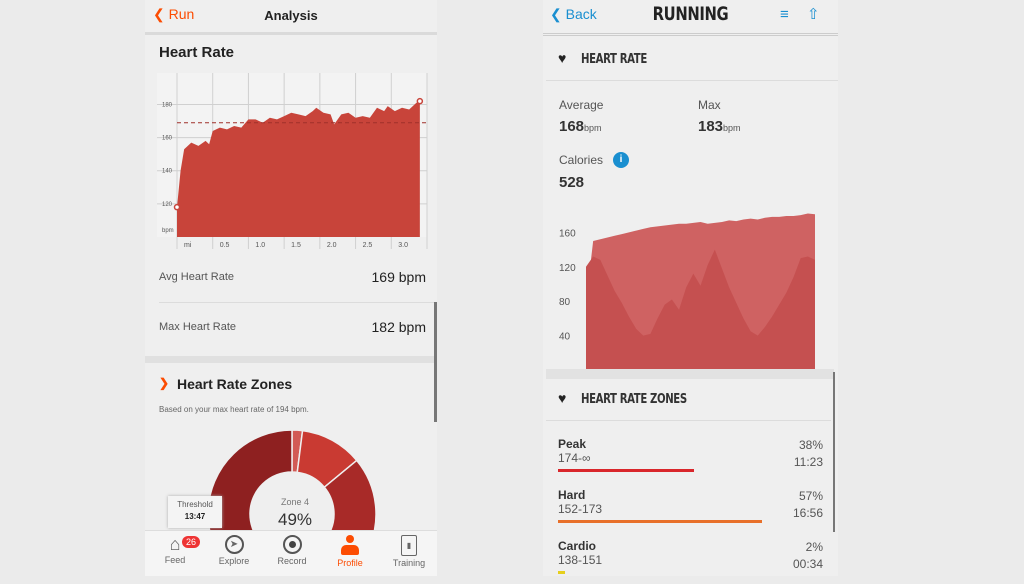  What do you see at coordinates (807, 555) in the screenshot?
I see `zone-stats: 2% 00:34` at bounding box center [807, 555].